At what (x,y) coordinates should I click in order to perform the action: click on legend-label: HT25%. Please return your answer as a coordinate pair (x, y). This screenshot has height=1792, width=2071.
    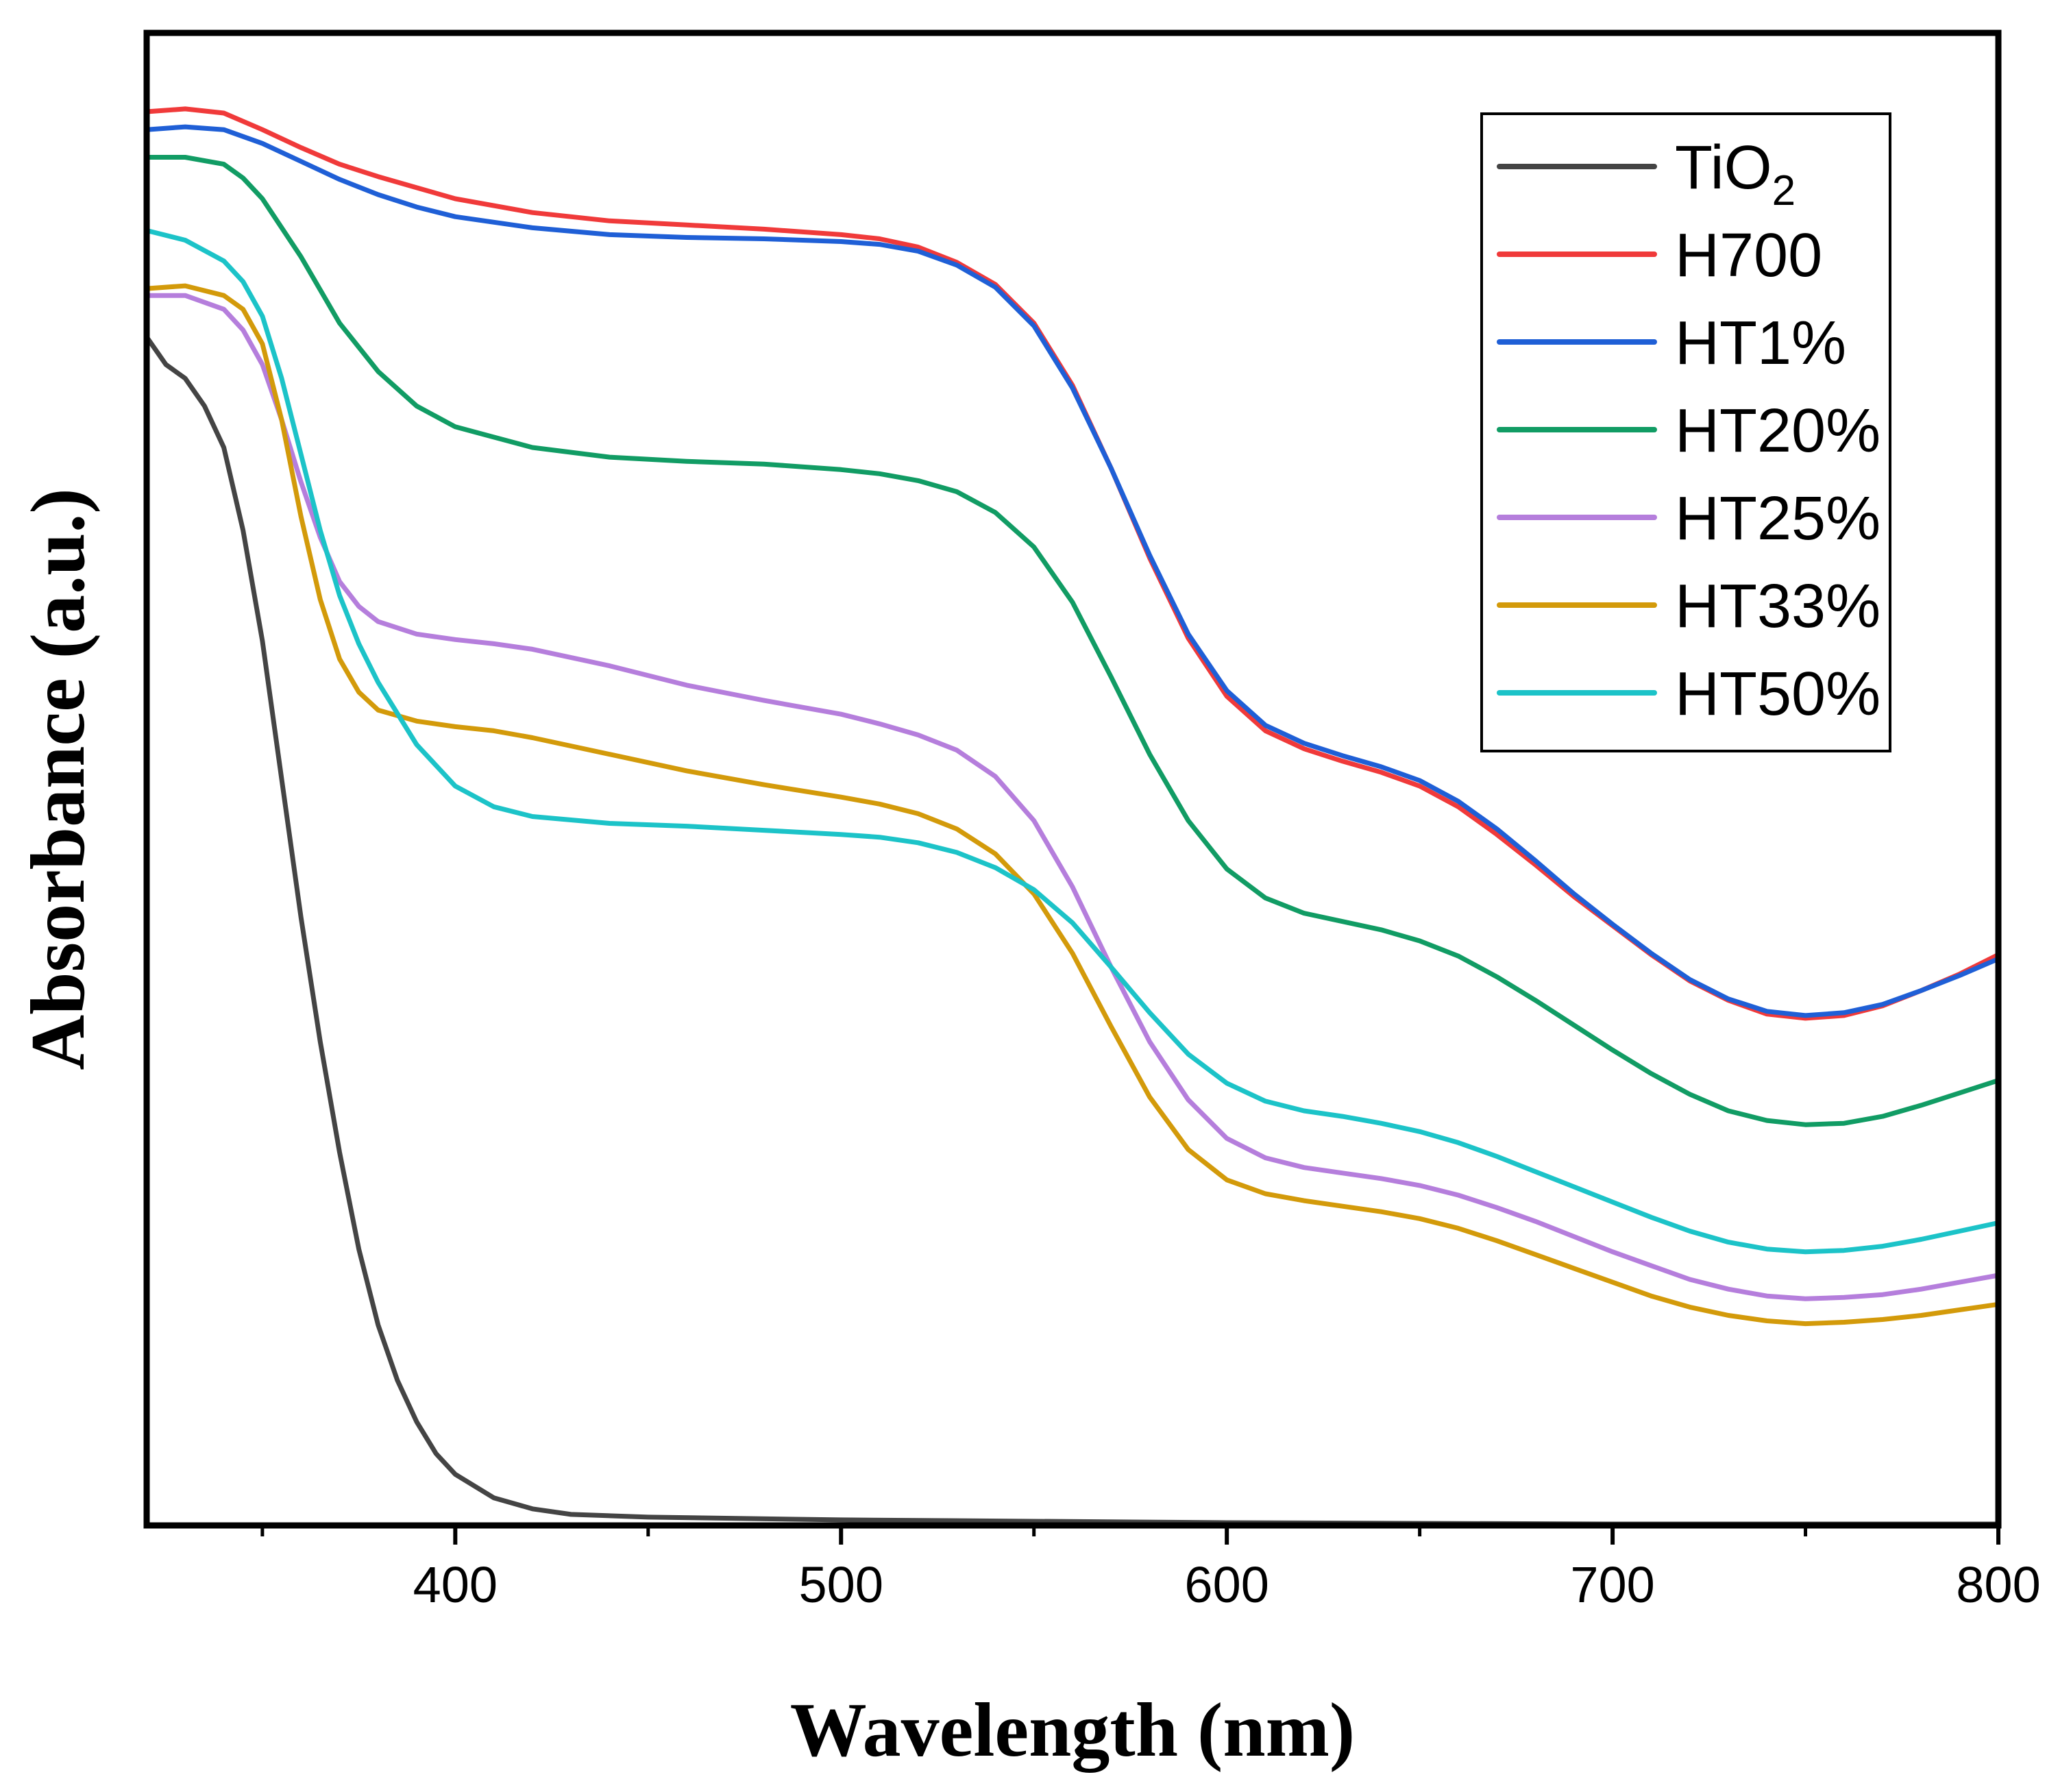
    Looking at the image, I should click on (1777, 518).